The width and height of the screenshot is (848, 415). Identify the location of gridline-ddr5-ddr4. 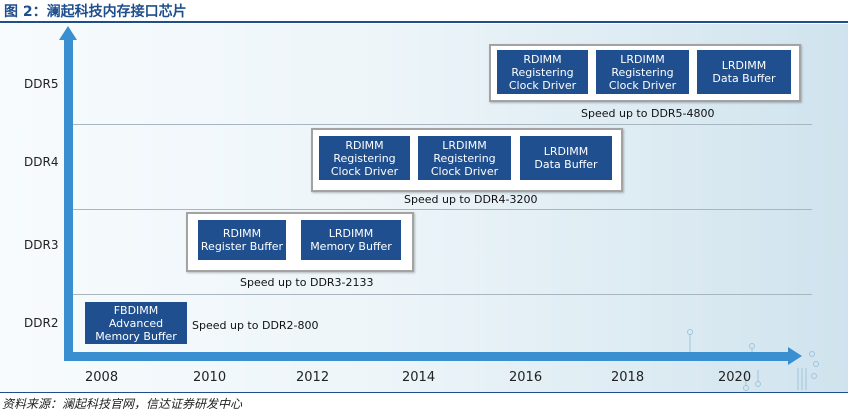
(442, 124).